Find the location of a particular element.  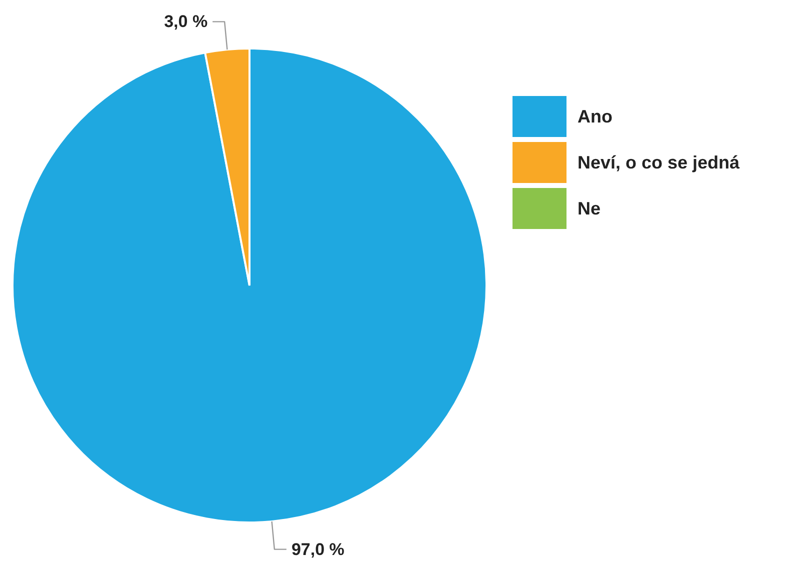

data-label: 97,0 % is located at coordinates (317, 549).